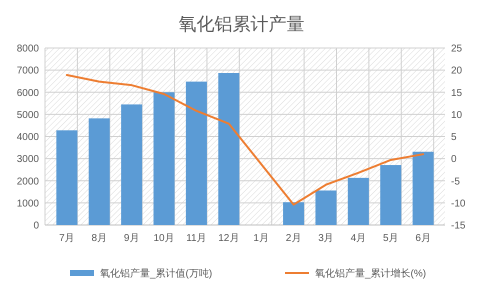 The image size is (483, 291). Describe the element at coordinates (164, 238) in the screenshot. I see `x-tick-label: 10月` at that location.